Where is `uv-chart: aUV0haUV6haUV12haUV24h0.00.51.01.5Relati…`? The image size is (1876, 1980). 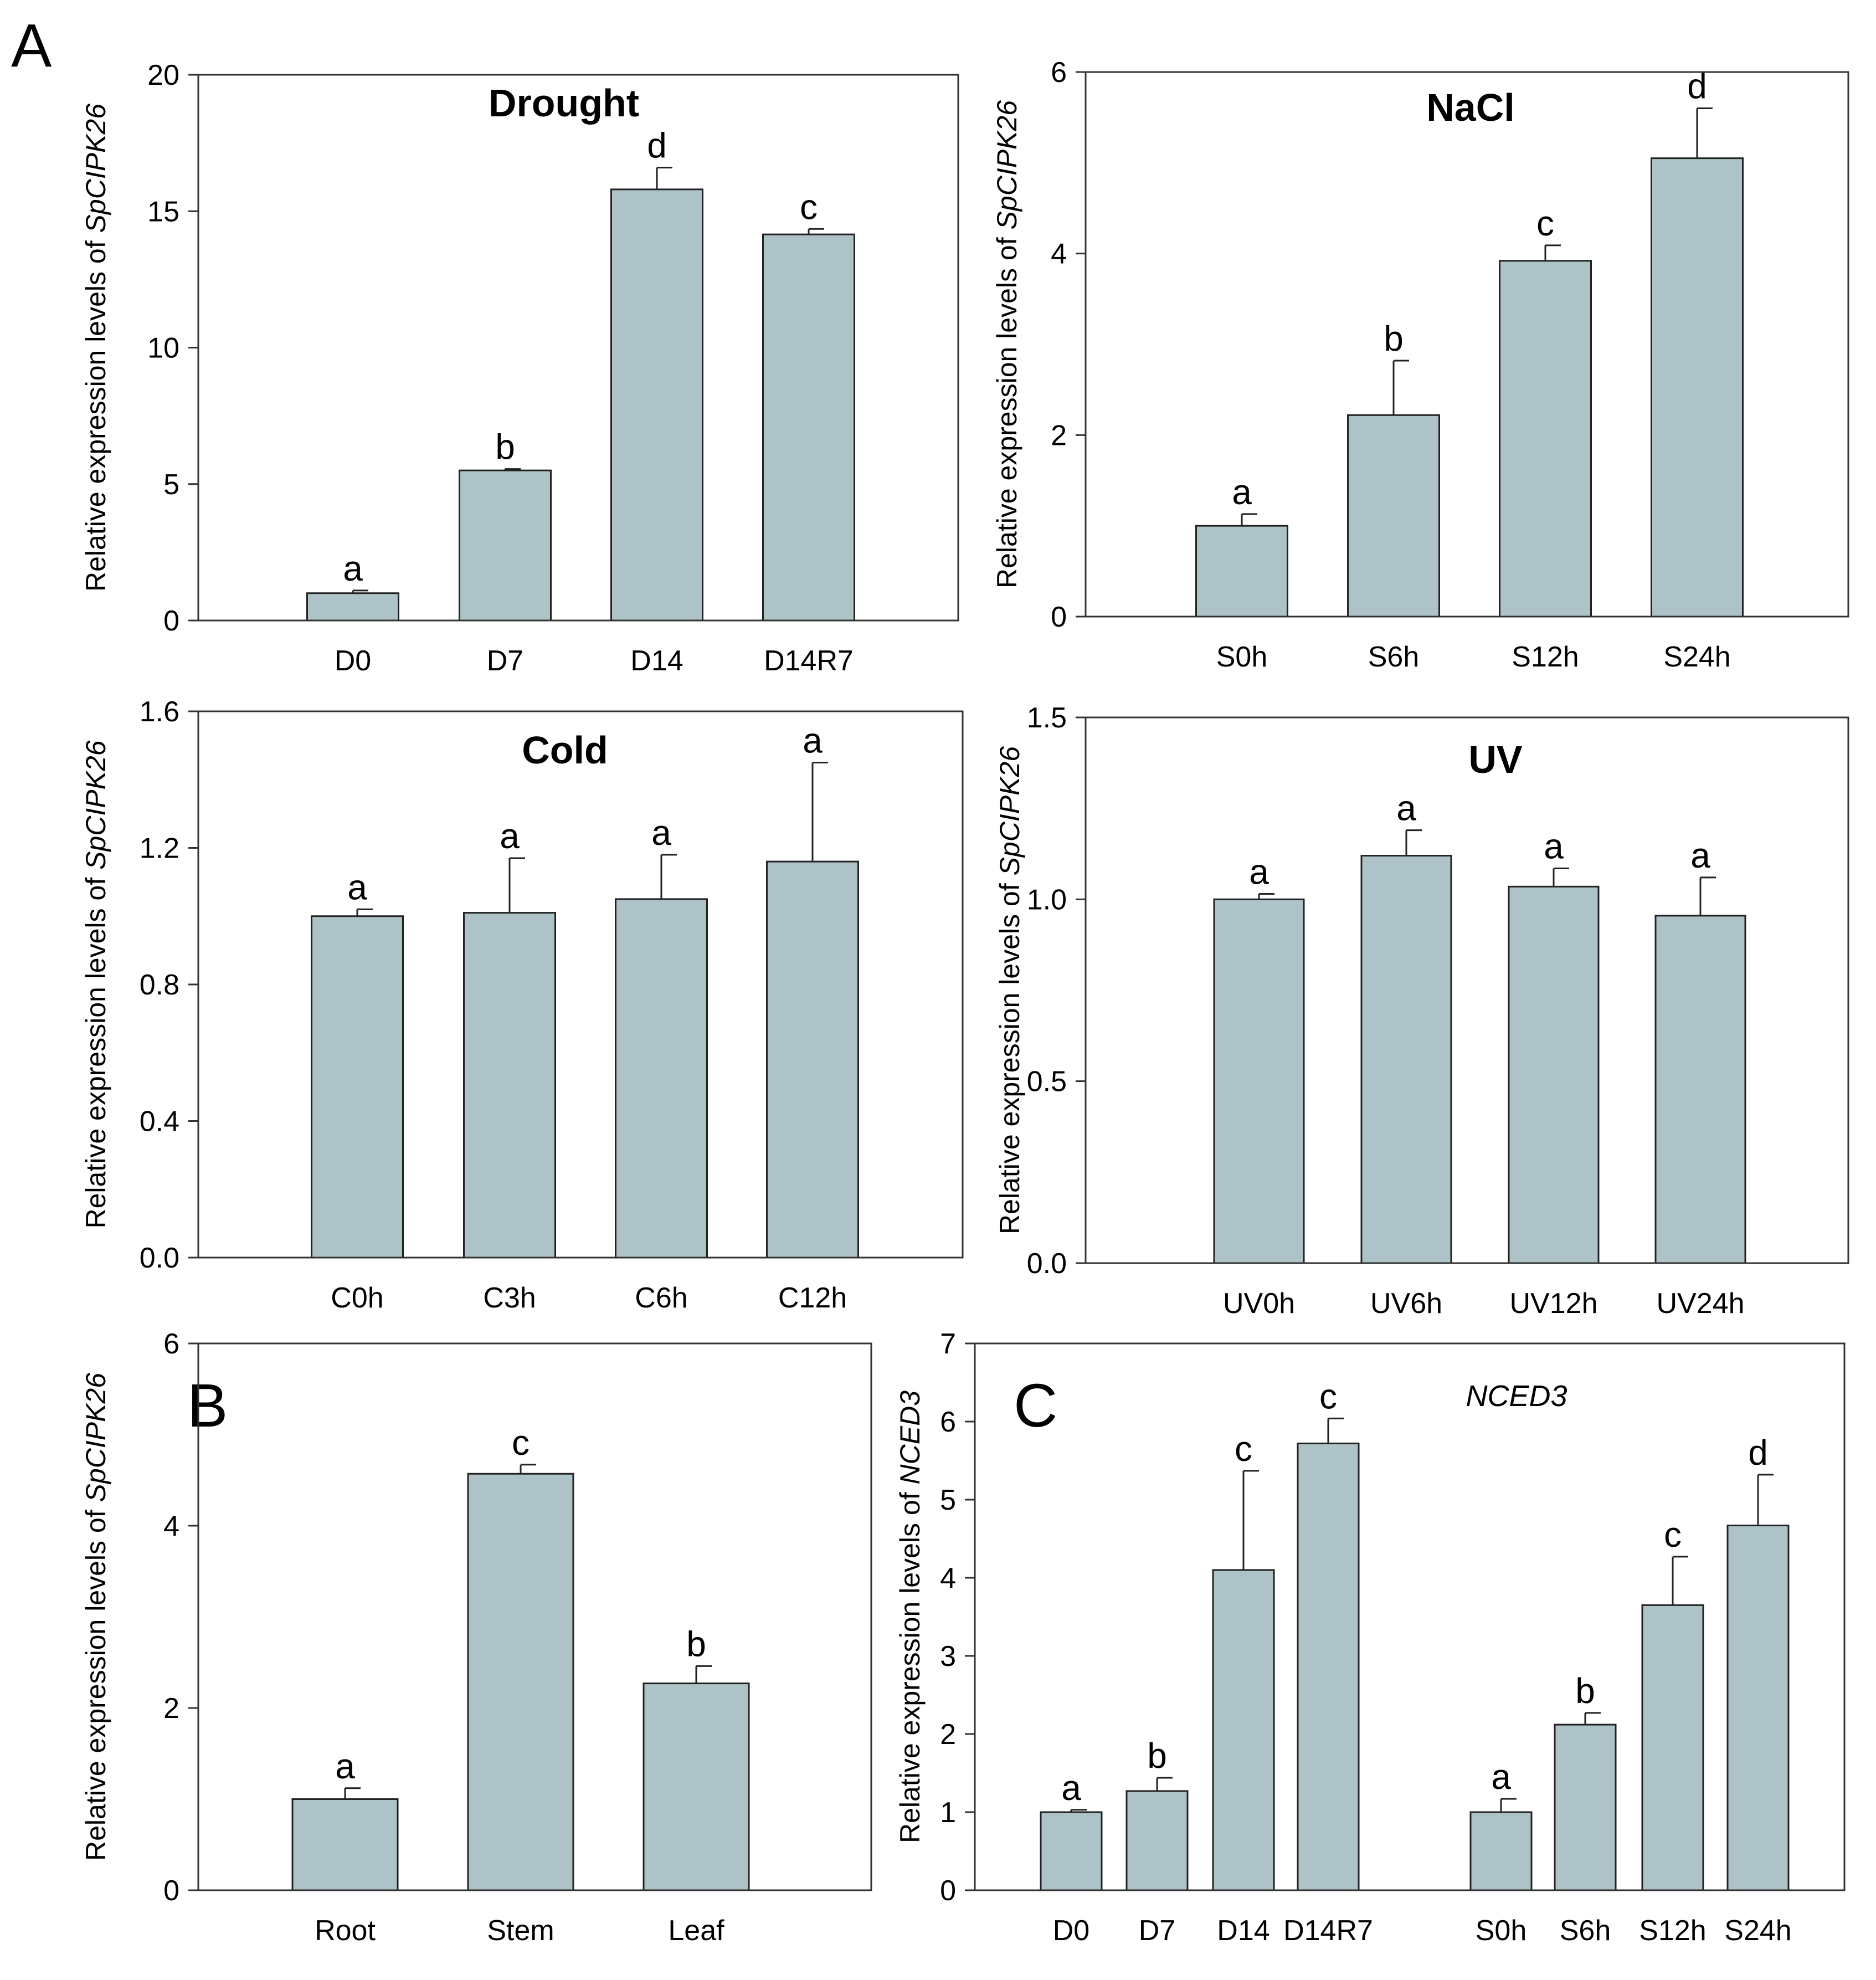
uv-chart: aUV0haUV6haUV12haUV24h0.00.51.01.5Relati… is located at coordinates (1421, 1011).